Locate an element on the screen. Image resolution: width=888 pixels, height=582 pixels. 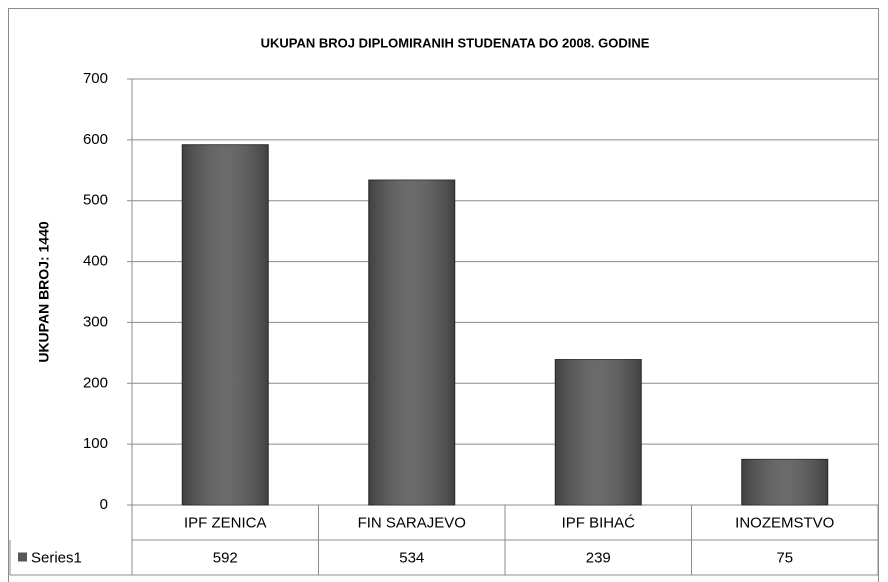
table-value: 239 is located at coordinates (598, 557).